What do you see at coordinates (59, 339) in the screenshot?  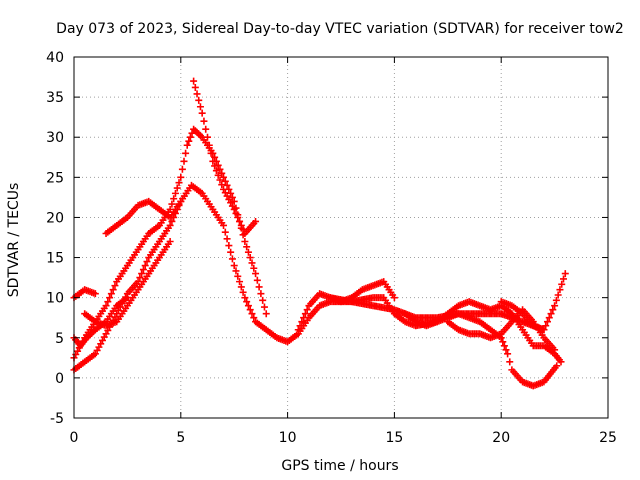 I see `y-tick-label: 5` at bounding box center [59, 339].